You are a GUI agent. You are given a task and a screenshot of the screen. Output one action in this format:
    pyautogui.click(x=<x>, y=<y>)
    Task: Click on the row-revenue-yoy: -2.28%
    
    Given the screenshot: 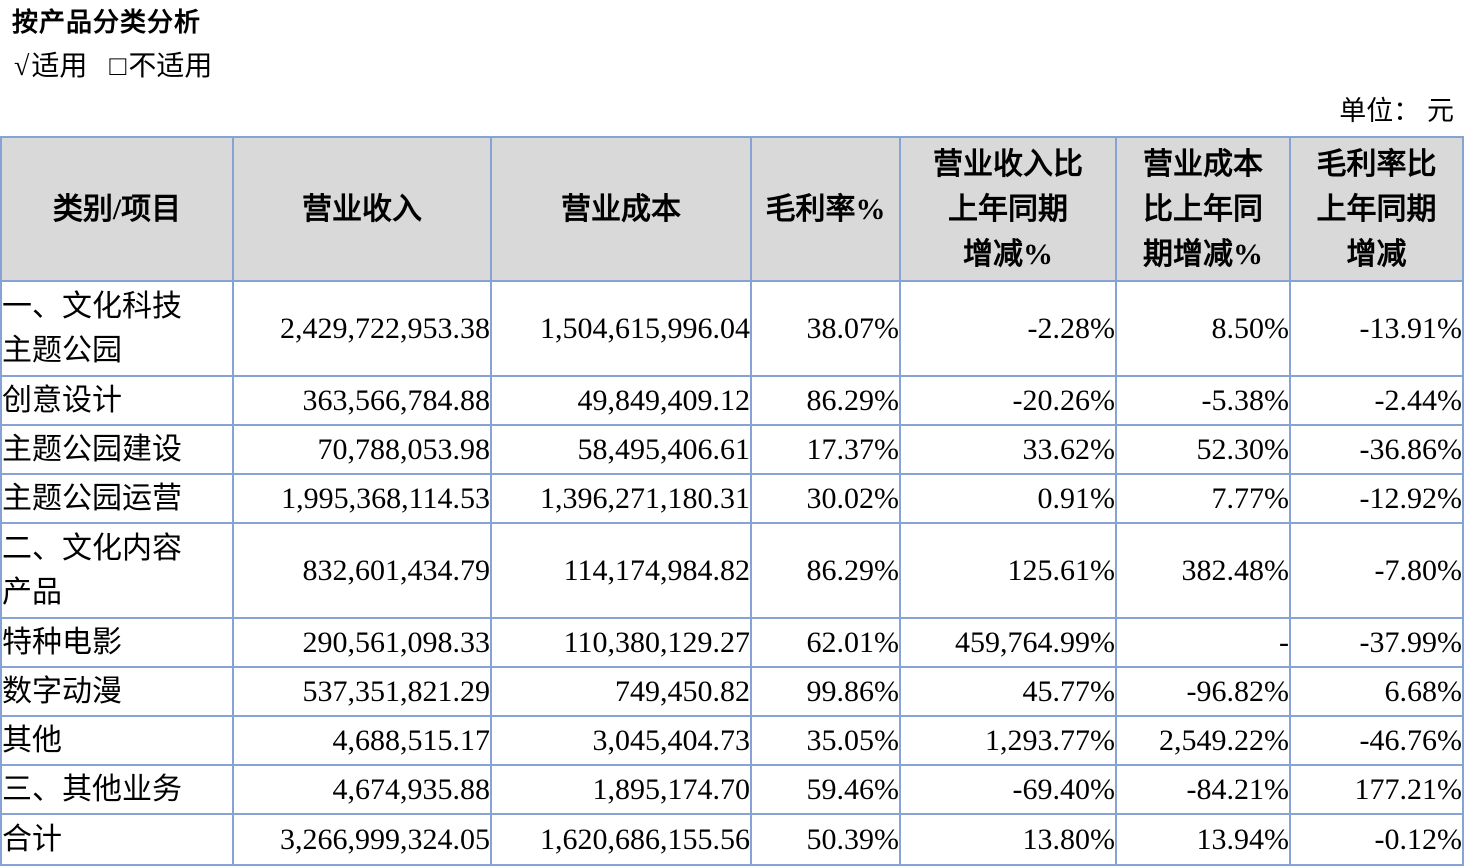 What is the action you would take?
    pyautogui.click(x=1008, y=329)
    